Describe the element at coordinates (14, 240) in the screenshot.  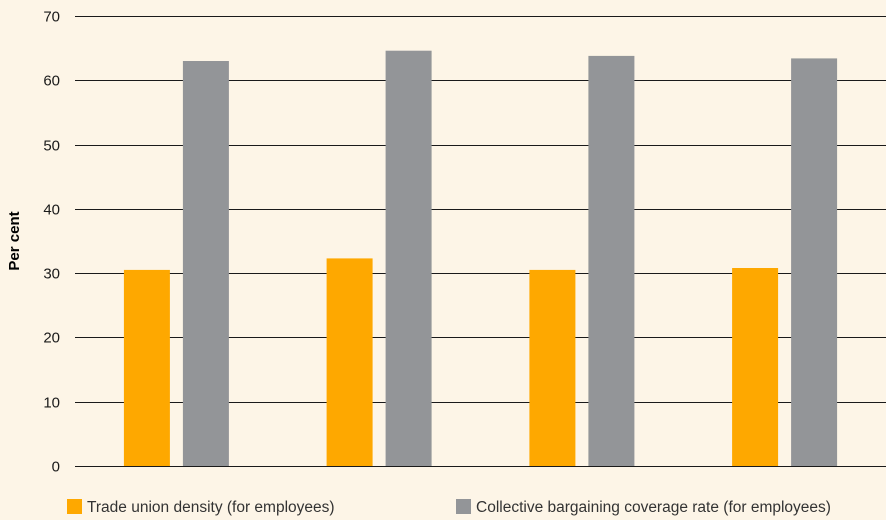
I see `y-axis-title: Per cent` at that location.